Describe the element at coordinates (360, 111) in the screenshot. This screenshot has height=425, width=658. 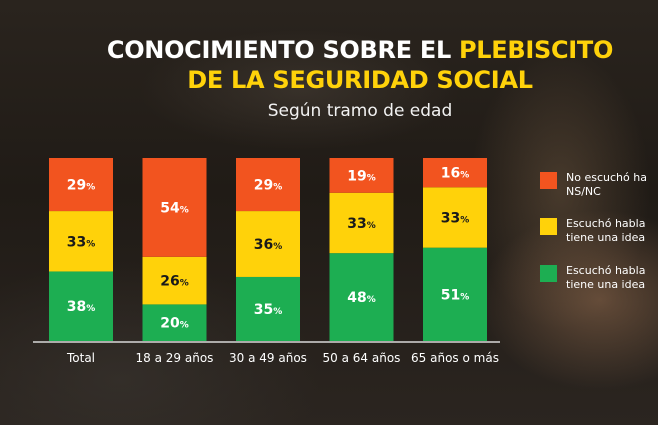
I see `chart-subtitle: Según tramo de edad` at that location.